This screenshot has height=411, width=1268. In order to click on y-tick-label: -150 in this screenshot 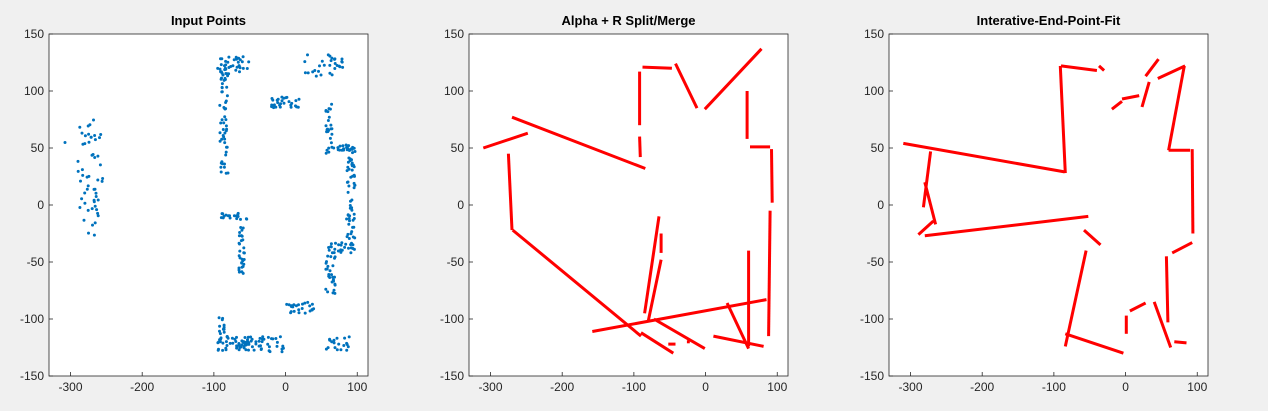, I will do `click(452, 376)`.